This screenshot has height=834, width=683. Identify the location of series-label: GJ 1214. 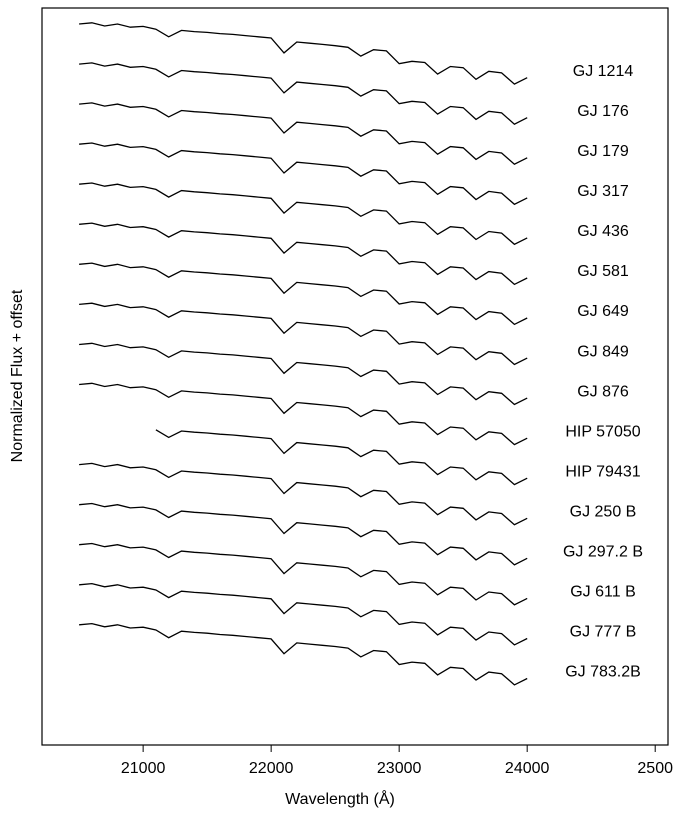
(603, 71).